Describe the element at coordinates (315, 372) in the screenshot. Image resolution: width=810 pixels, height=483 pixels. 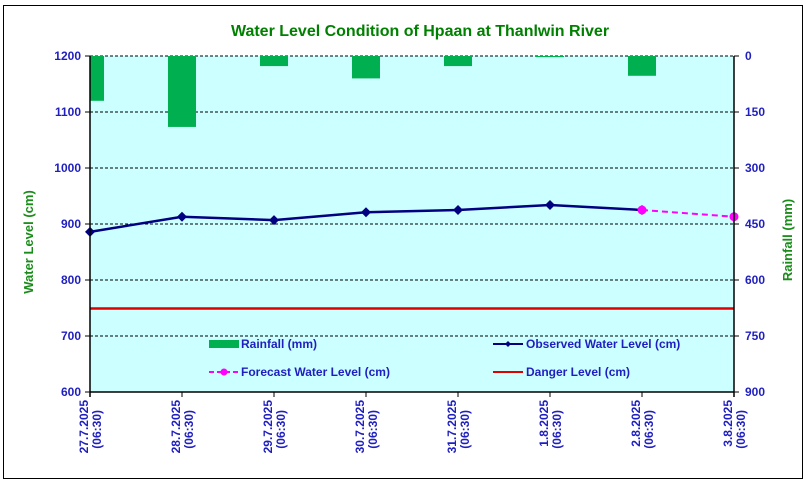
I see `legend-forecast-label: Forecast Water Level (cm)` at that location.